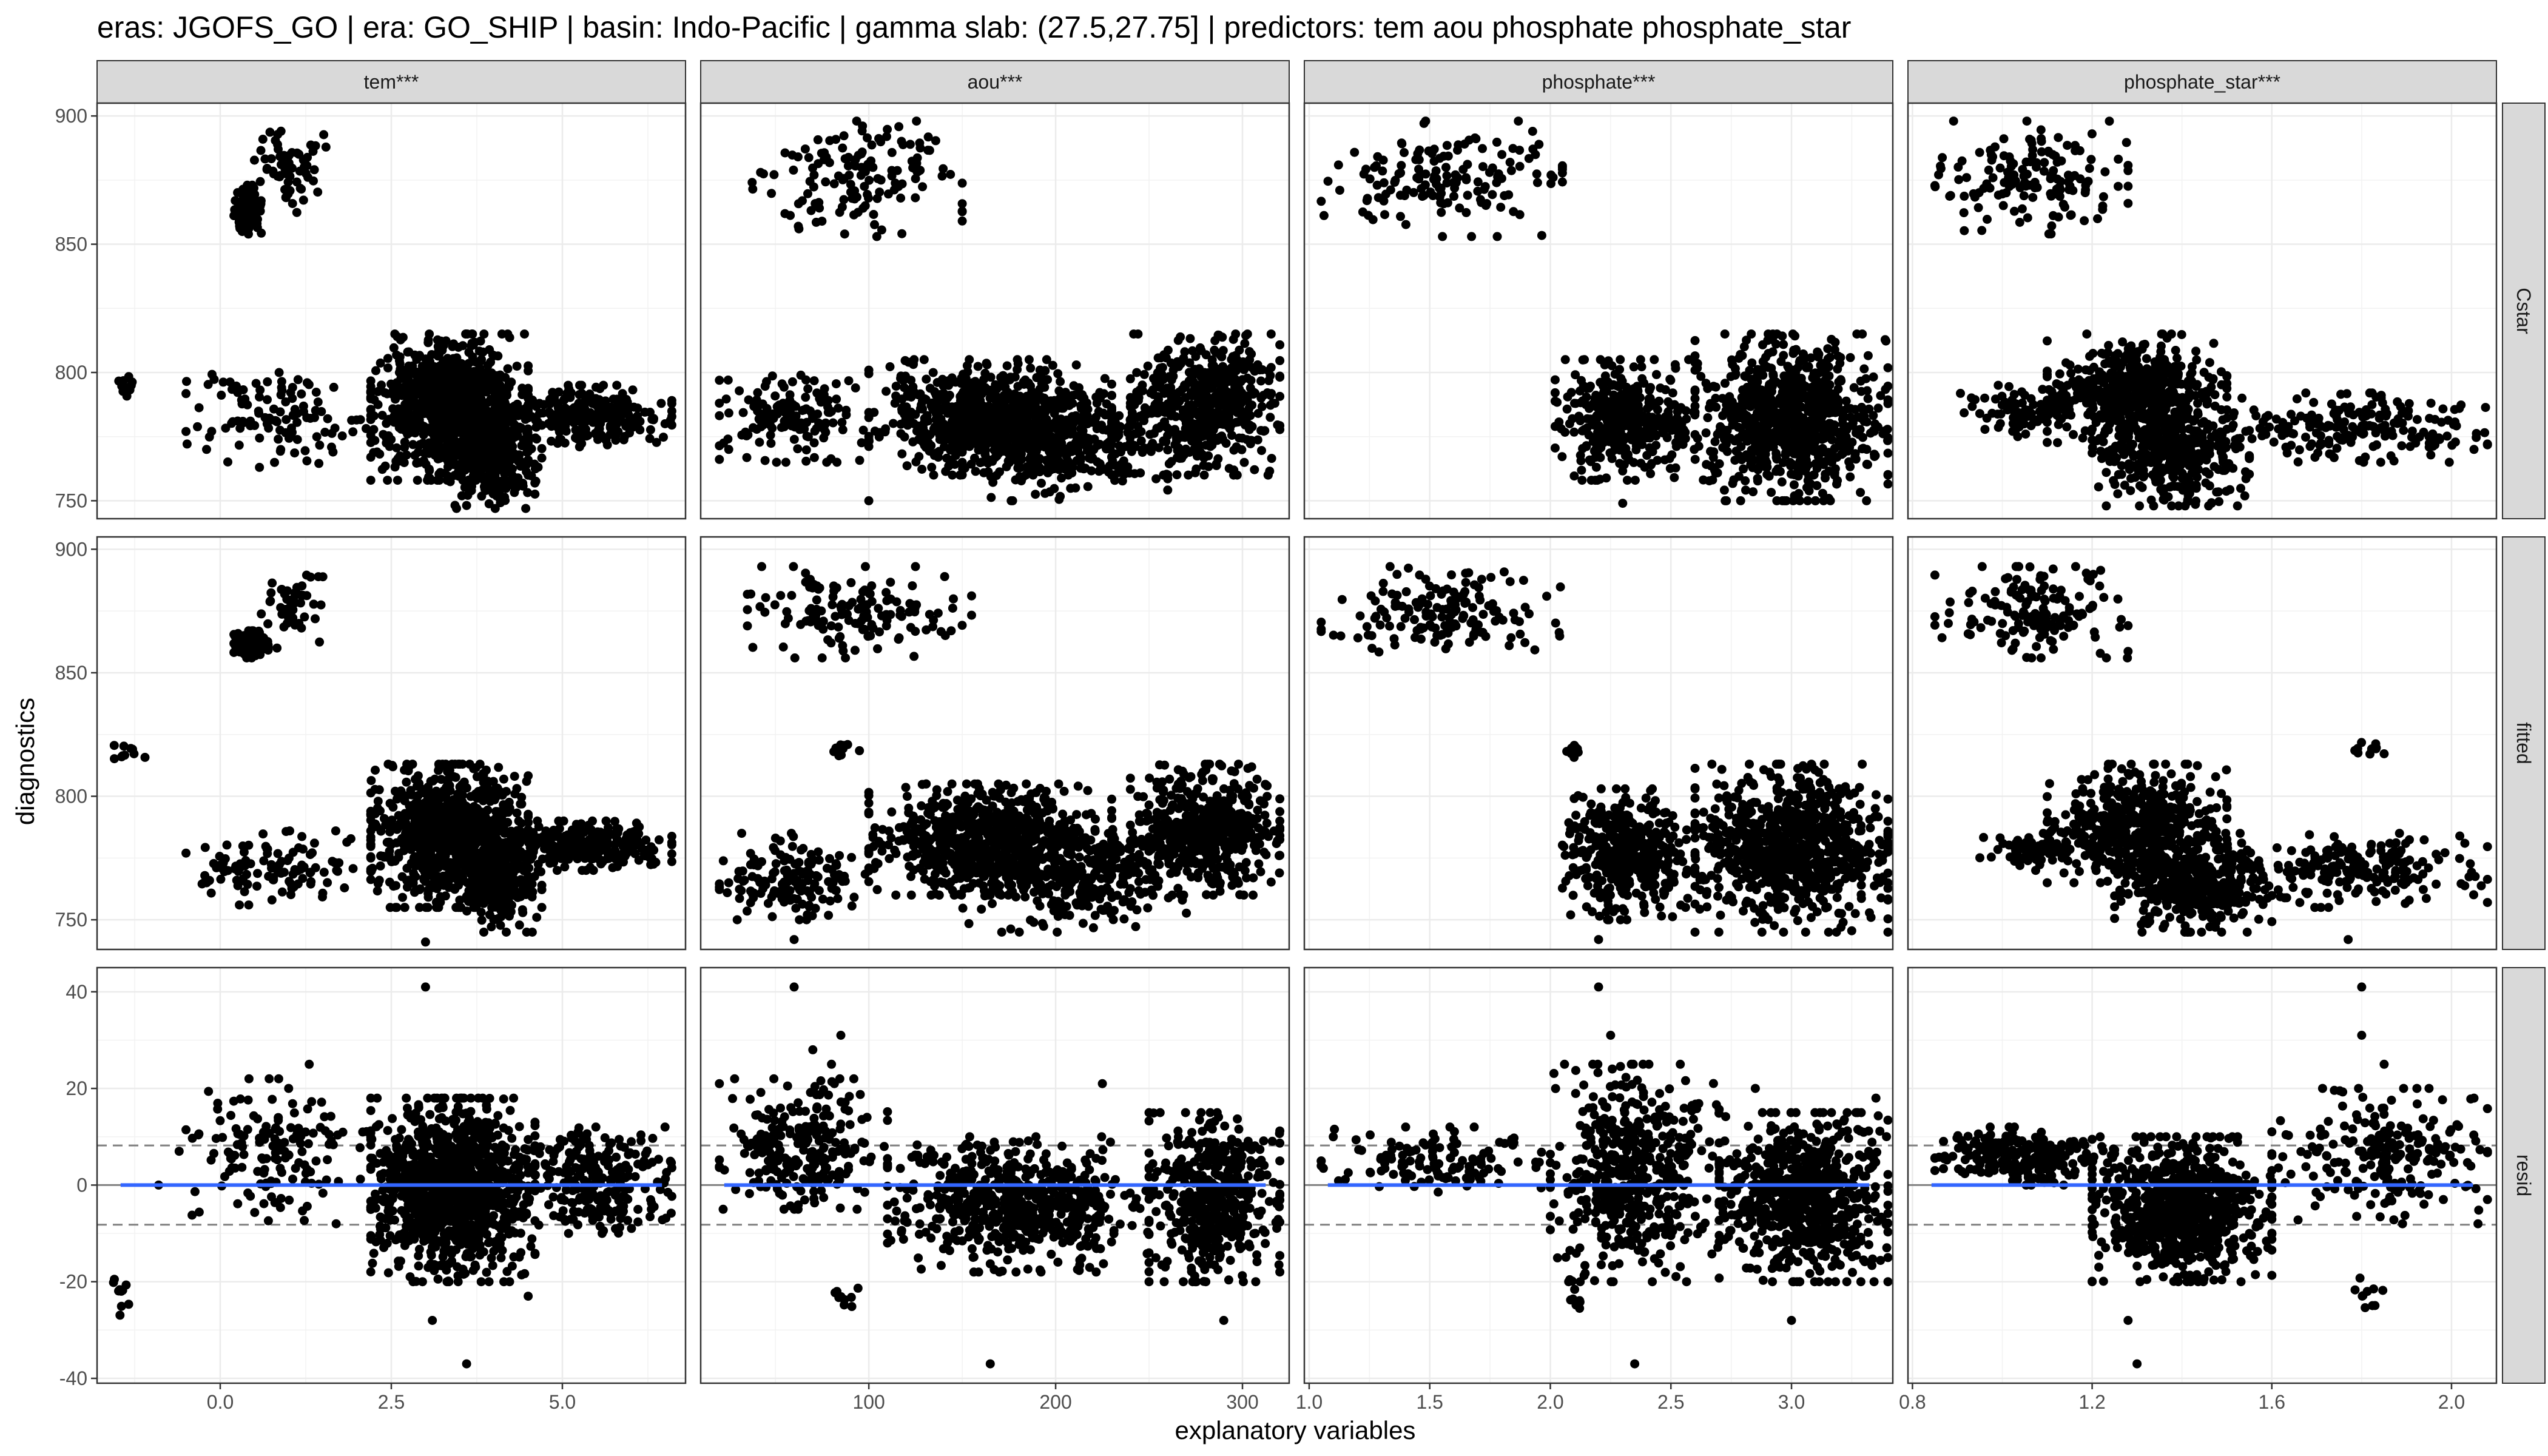 The height and width of the screenshot is (1456, 2548). Describe the element at coordinates (2524, 743) in the screenshot. I see `facet-strip-right: fitted` at that location.